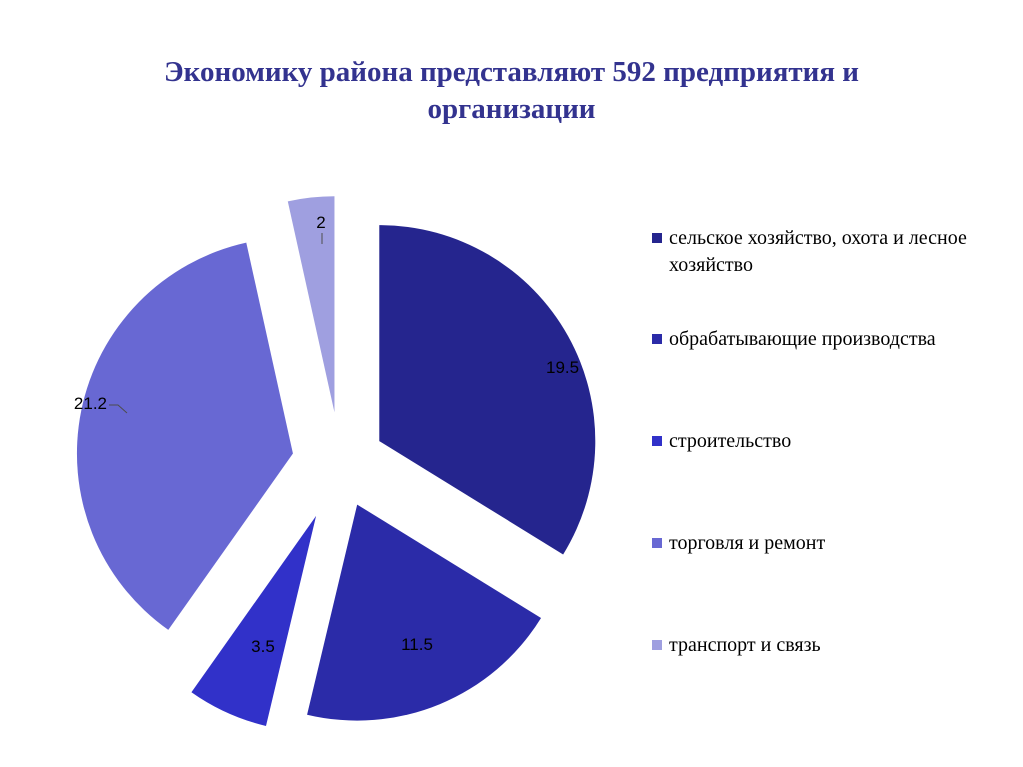 The width and height of the screenshot is (1023, 767). I want to click on legend-item: транспорт и связь, so click(817, 645).